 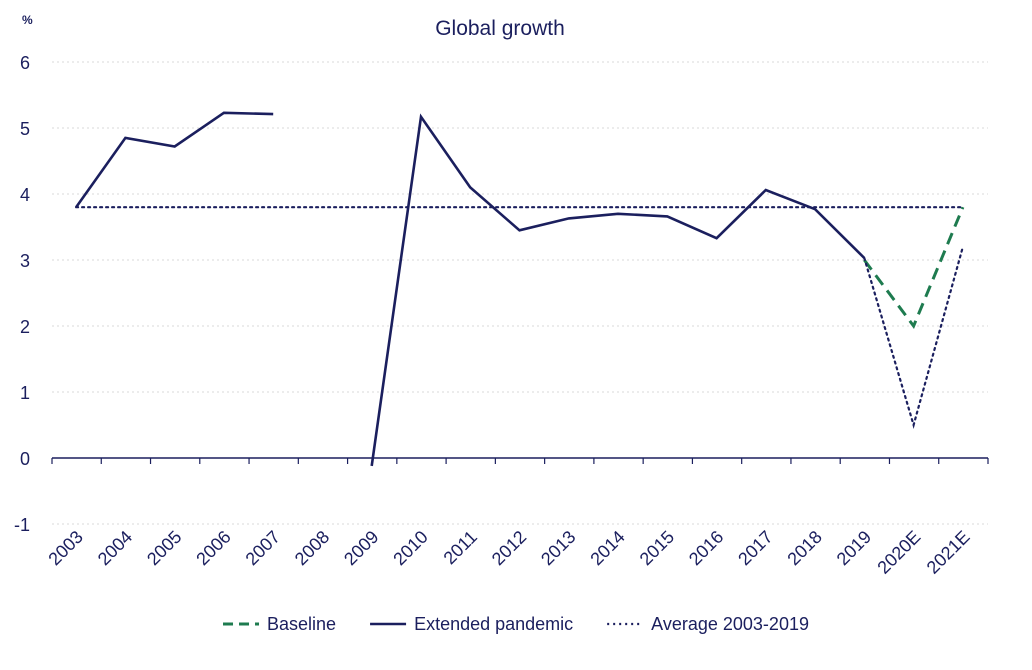 What do you see at coordinates (657, 548) in the screenshot?
I see `x-tick-label: 2015` at bounding box center [657, 548].